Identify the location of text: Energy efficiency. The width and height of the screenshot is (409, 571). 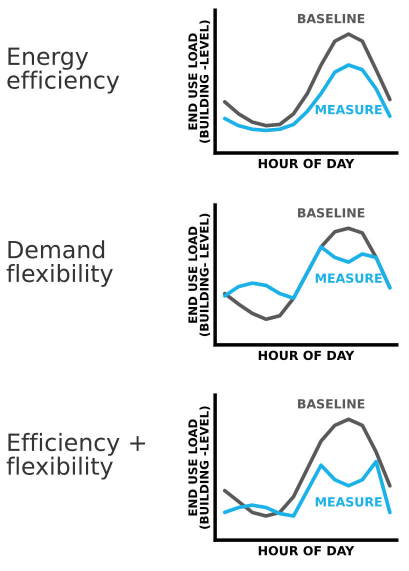
(63, 71).